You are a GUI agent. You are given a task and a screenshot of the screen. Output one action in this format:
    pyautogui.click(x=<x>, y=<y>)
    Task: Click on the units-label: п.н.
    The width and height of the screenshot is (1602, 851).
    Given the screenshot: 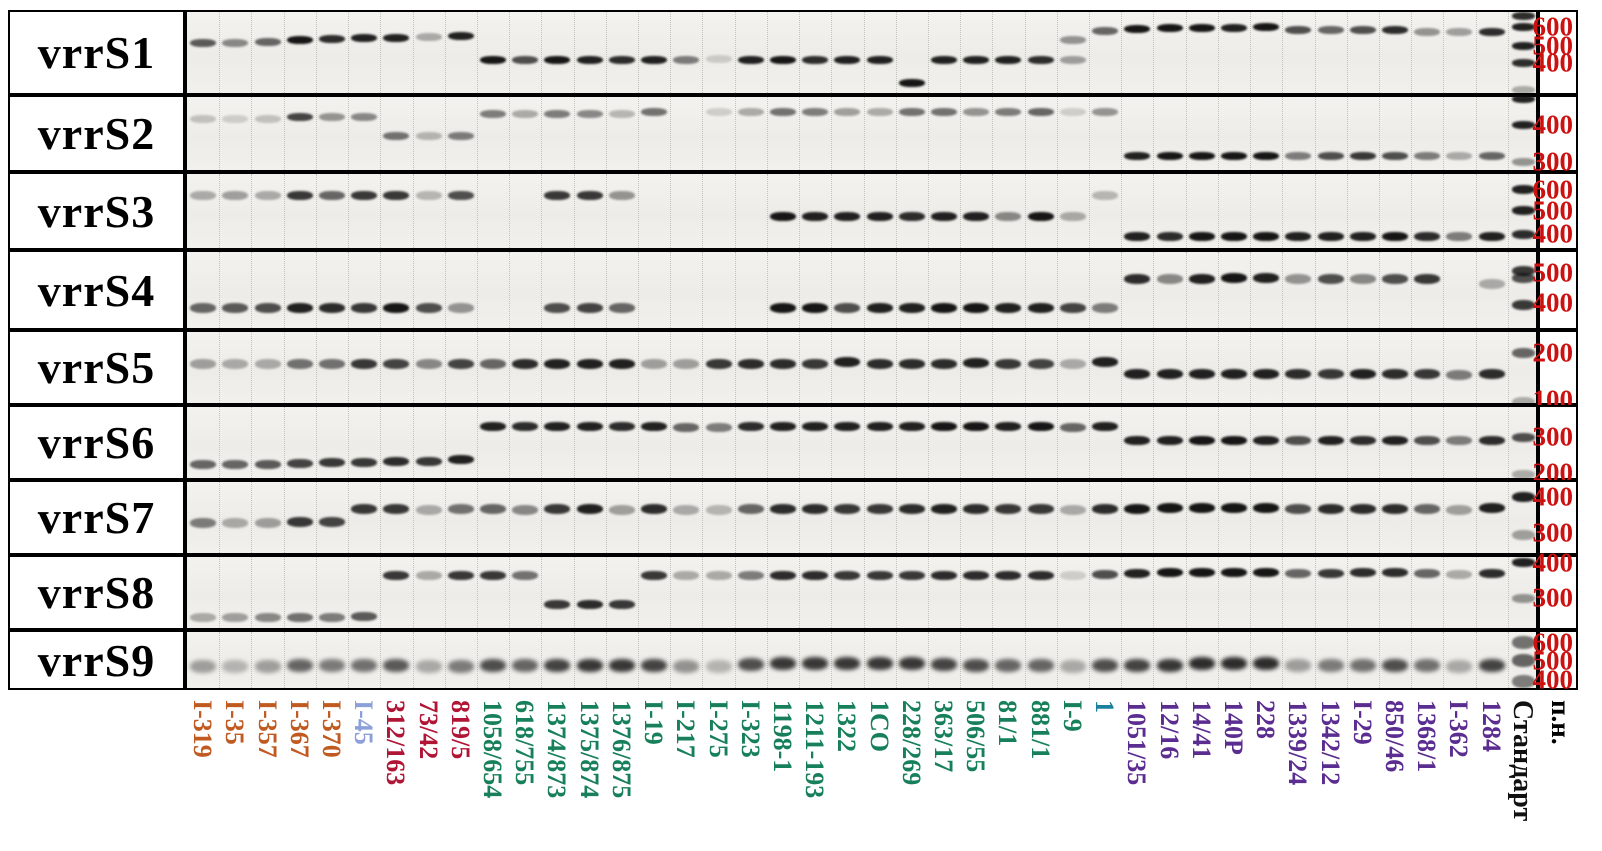 What is the action you would take?
    pyautogui.click(x=1561, y=722)
    